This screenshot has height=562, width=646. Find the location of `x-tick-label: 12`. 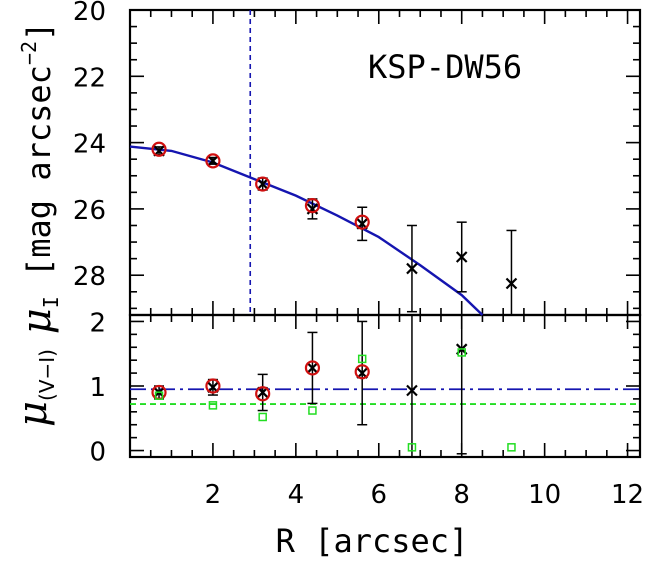

x-tick-label: 12 is located at coordinates (627, 495).